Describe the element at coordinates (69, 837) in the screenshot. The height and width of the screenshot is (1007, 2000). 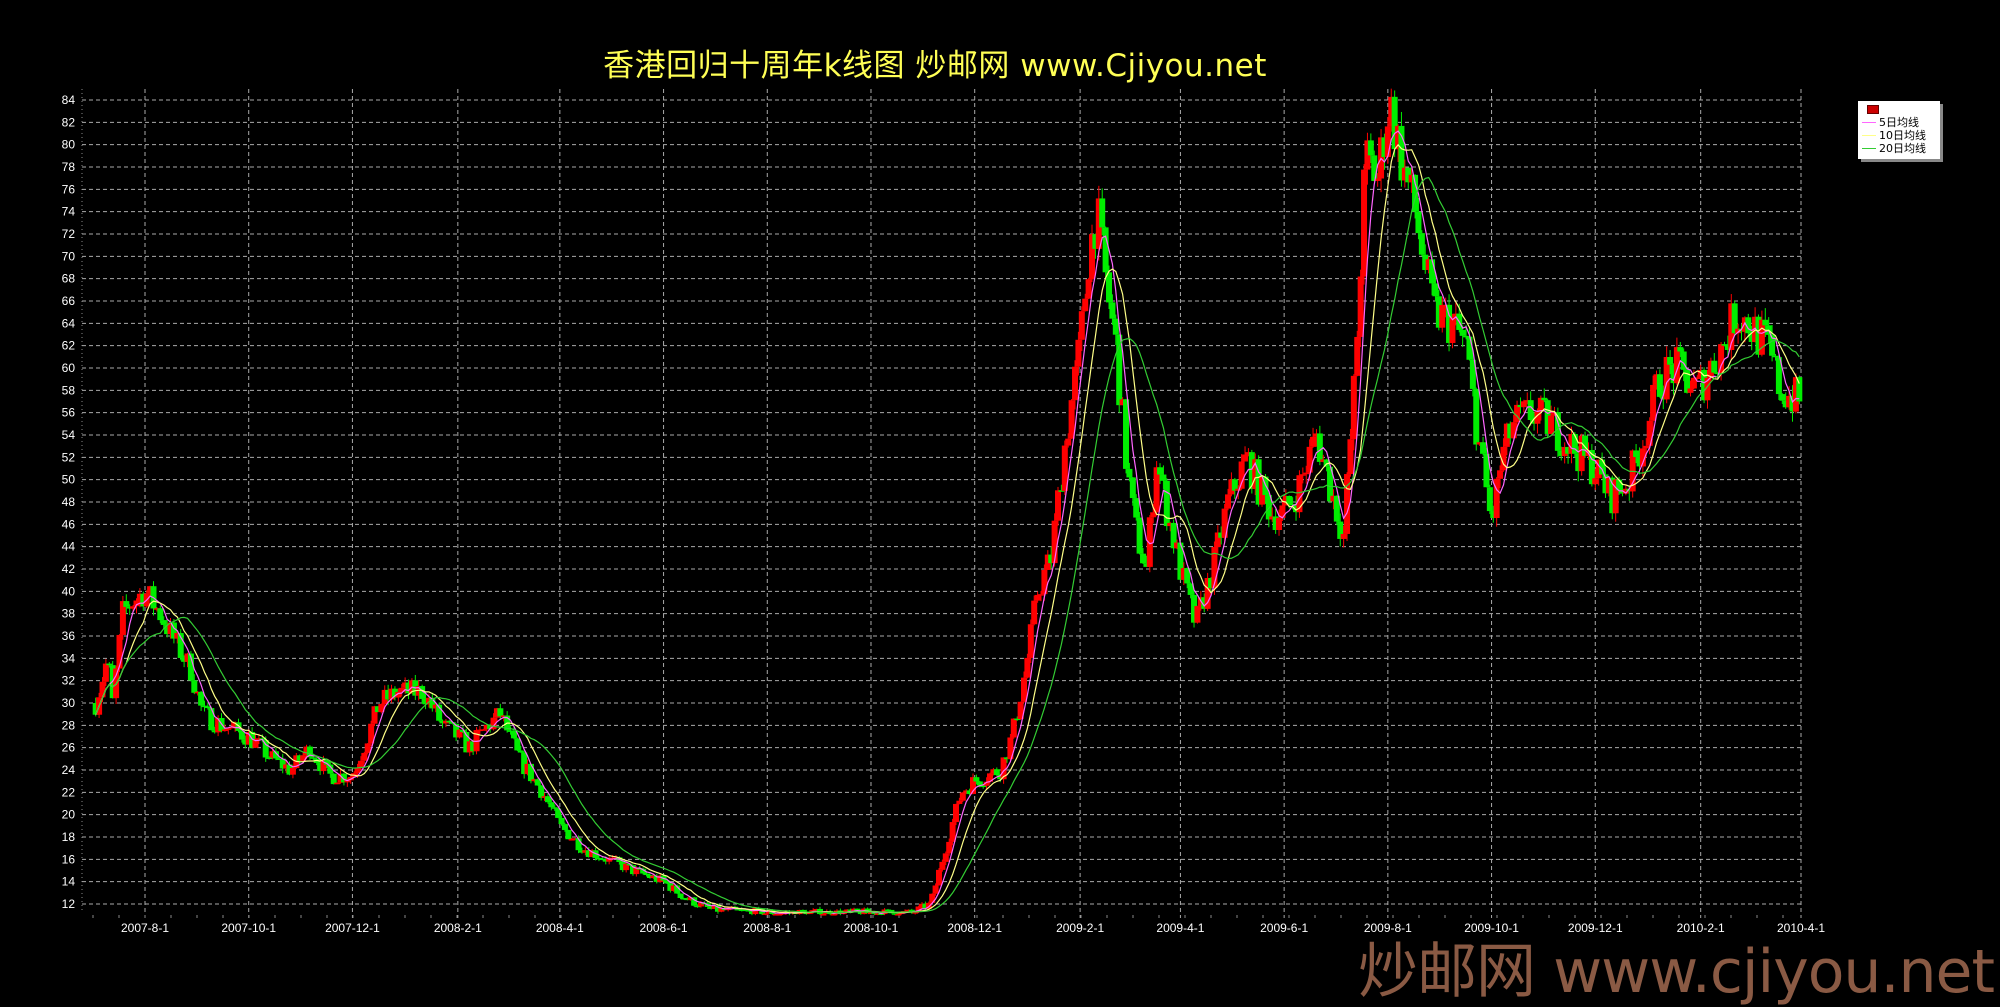
I see `y-tick-label: 18` at that location.